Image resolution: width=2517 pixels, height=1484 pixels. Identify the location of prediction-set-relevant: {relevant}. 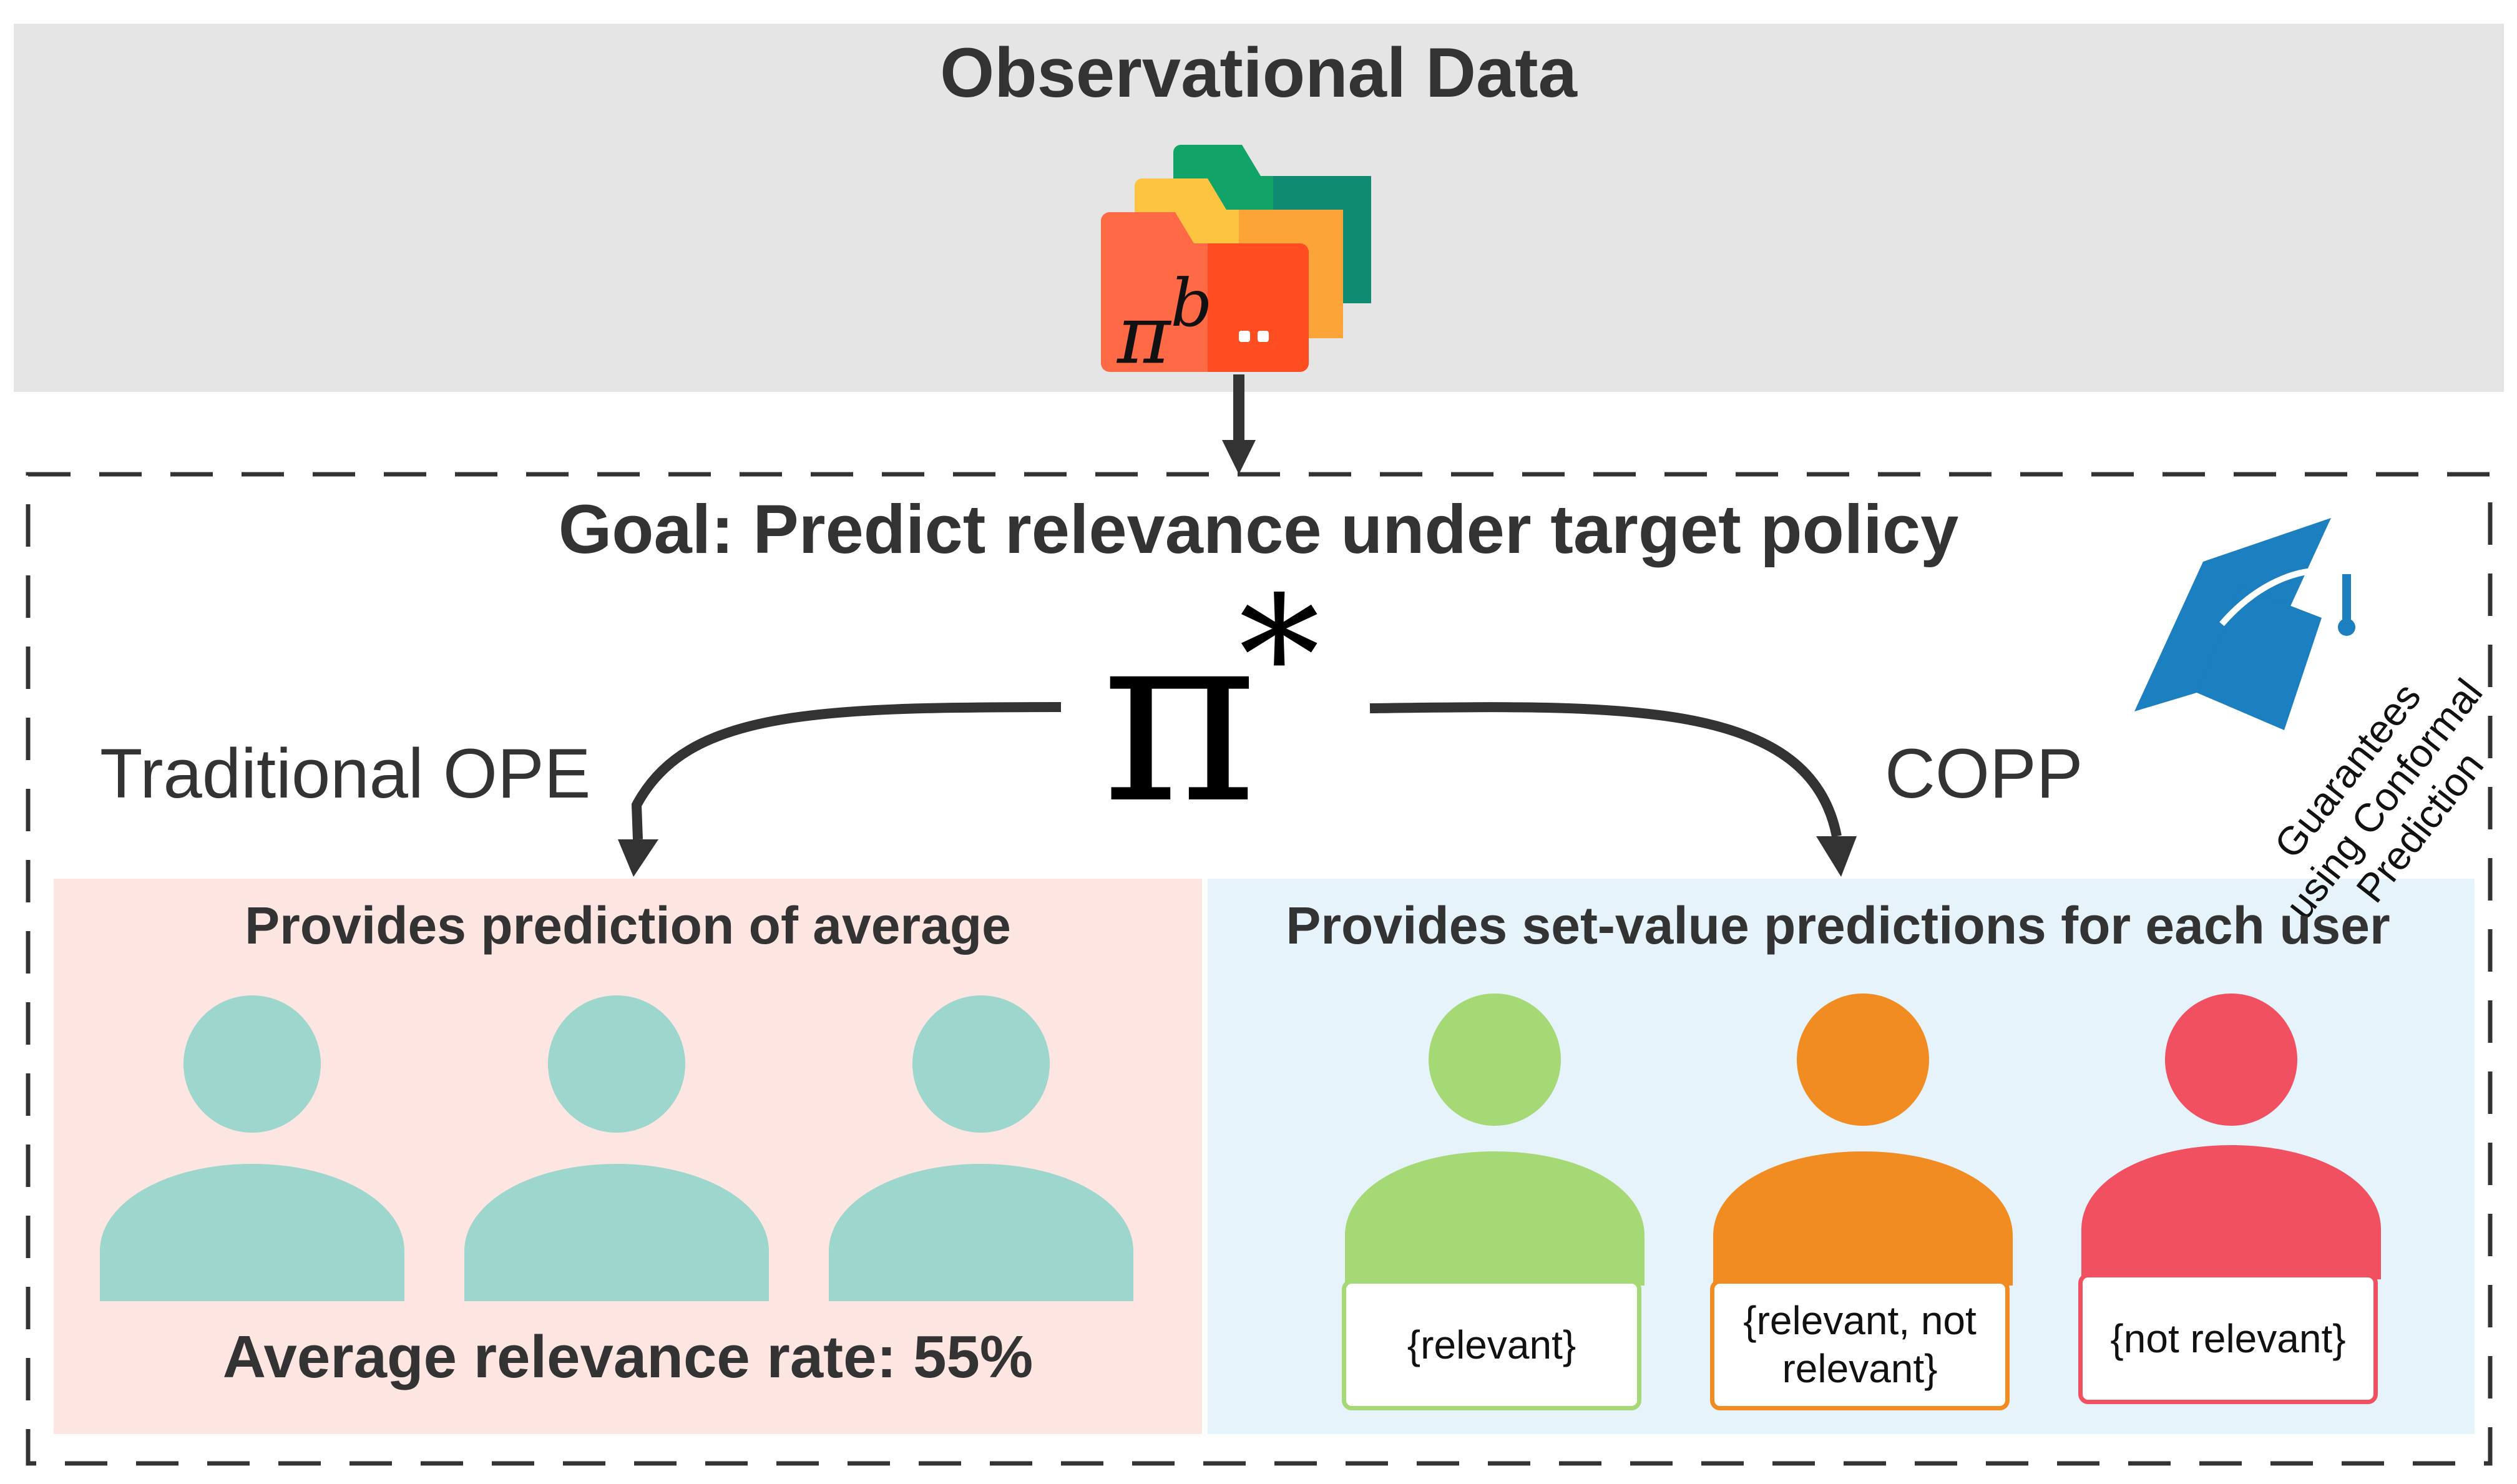
(1491, 1344).